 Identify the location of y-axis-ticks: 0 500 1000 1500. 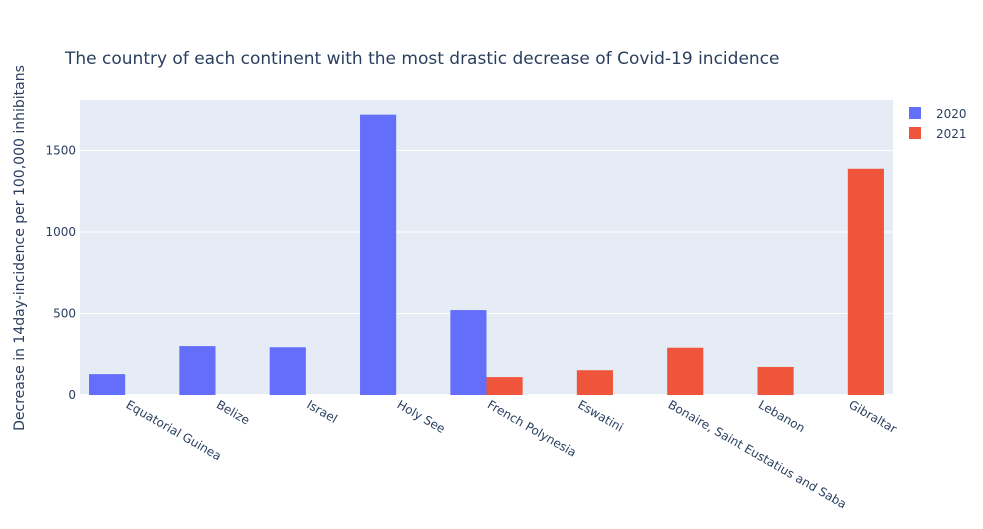
(60, 273).